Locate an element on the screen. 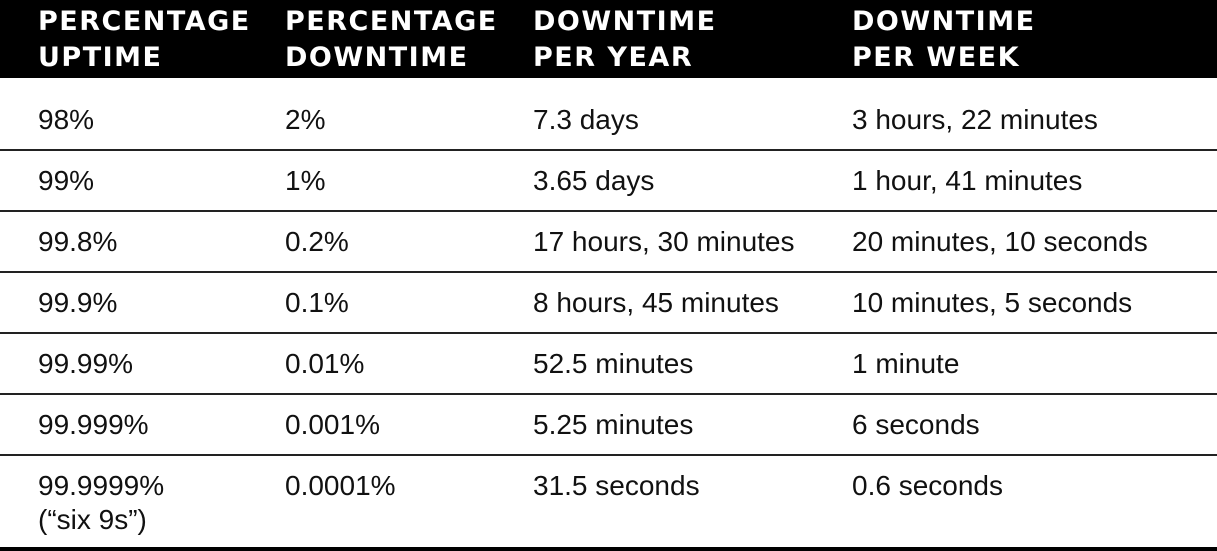 The width and height of the screenshot is (1217, 551). cell-per-week: 1 minute is located at coordinates (906, 363).